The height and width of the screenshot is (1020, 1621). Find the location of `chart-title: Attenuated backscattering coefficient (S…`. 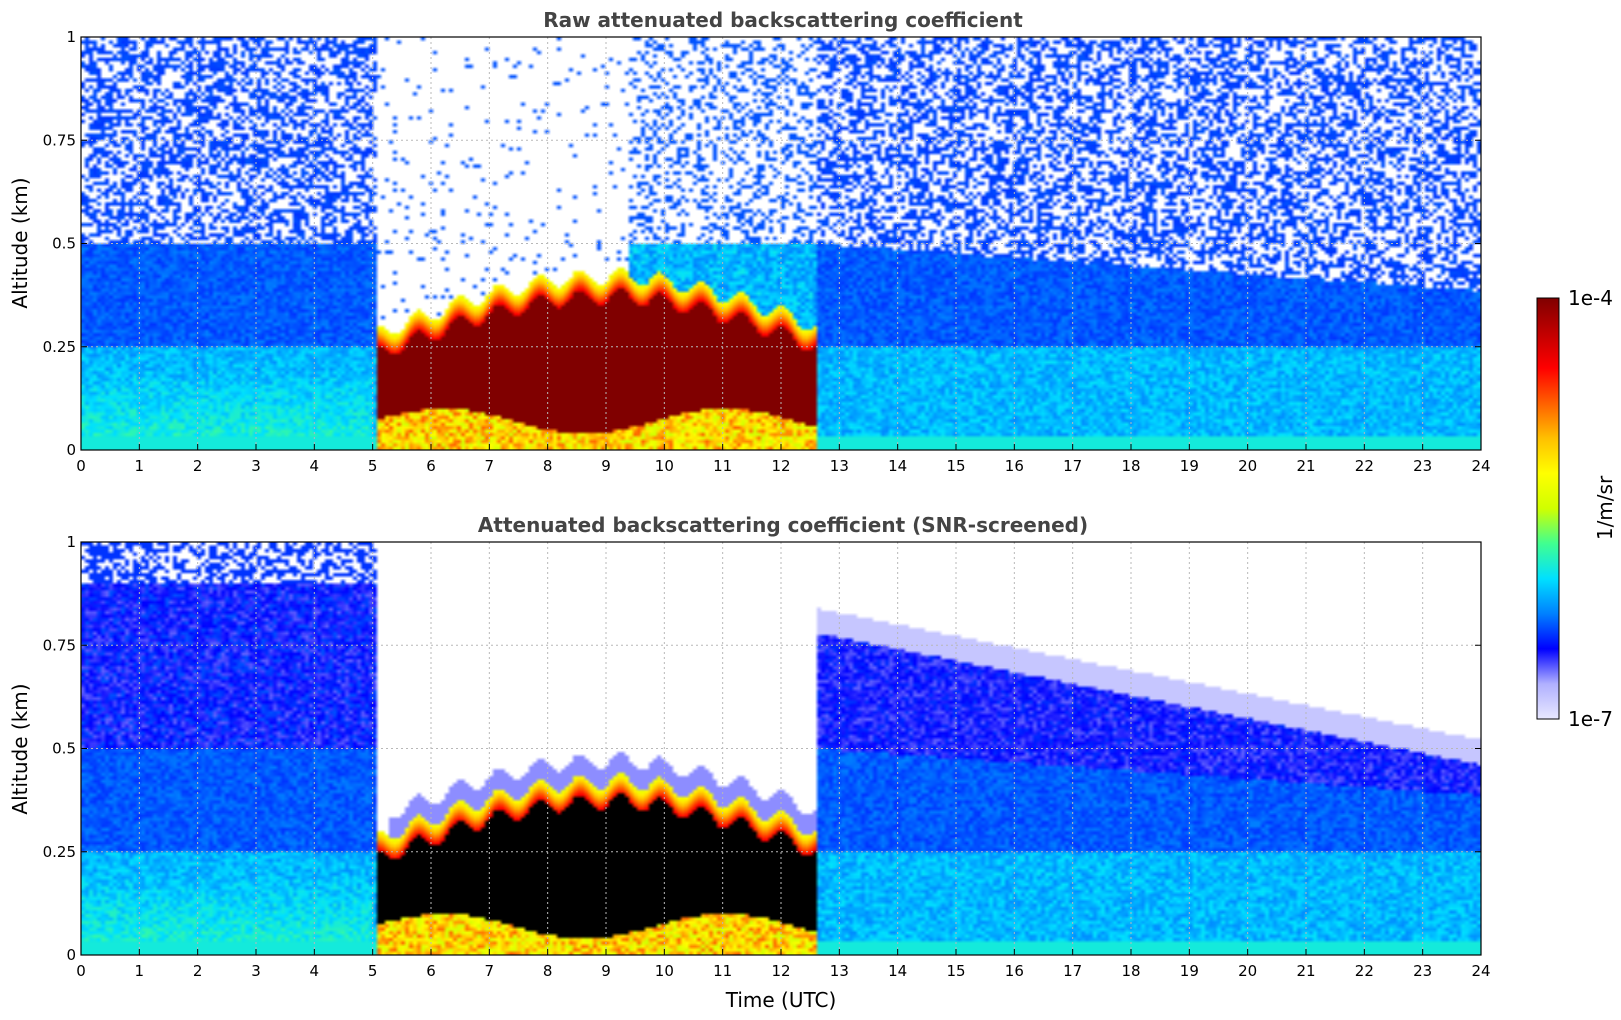

chart-title: Attenuated backscattering coefficient (S… is located at coordinates (783, 525).